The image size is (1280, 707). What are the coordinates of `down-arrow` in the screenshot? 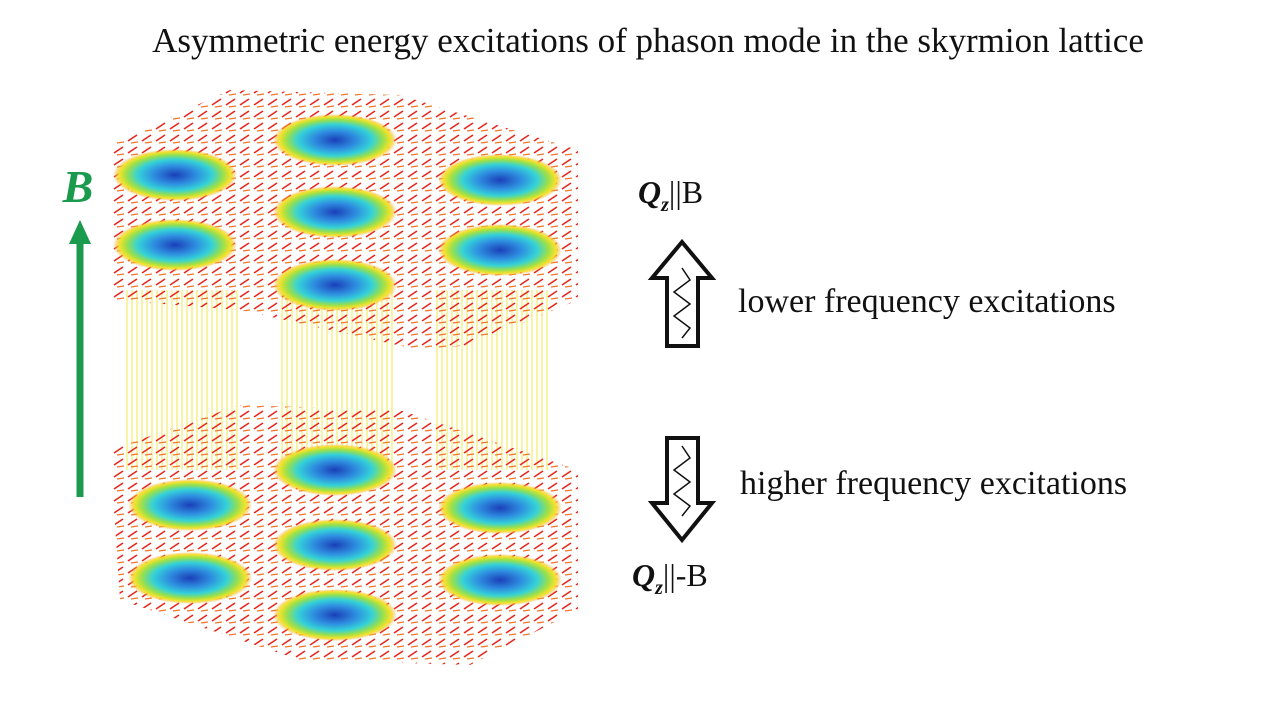 It's located at (682, 490).